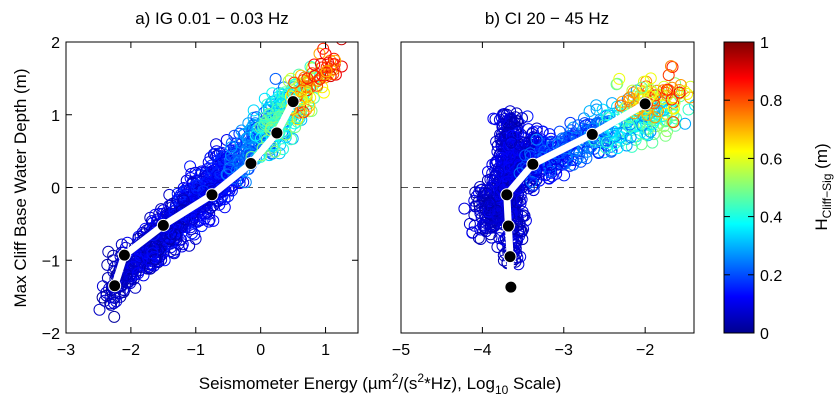  What do you see at coordinates (821, 224) in the screenshot?
I see `colorbar-label-main: H` at bounding box center [821, 224].